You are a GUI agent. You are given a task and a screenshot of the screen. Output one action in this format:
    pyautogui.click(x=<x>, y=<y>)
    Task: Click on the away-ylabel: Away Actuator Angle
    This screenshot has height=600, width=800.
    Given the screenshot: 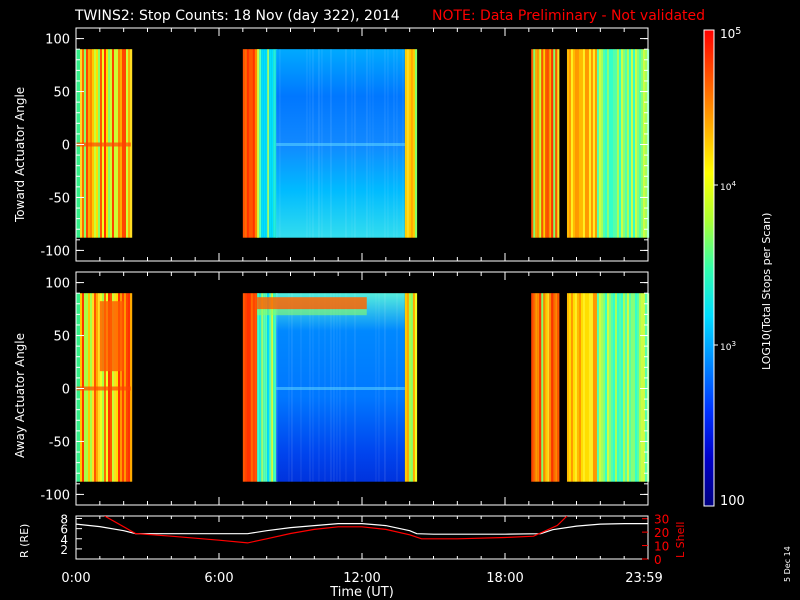 What is the action you would take?
    pyautogui.click(x=20, y=395)
    